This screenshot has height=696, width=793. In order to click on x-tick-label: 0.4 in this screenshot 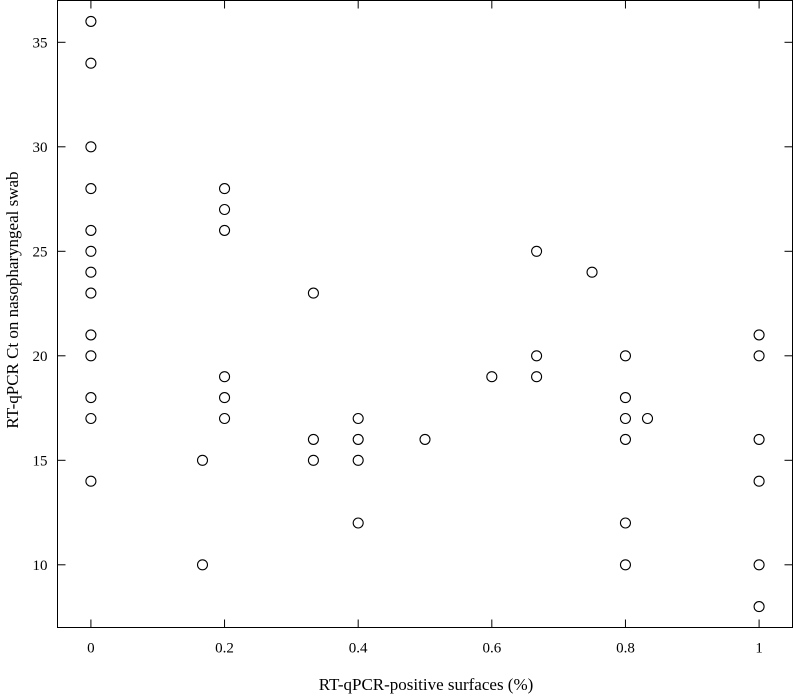, I will do `click(358, 649)`.